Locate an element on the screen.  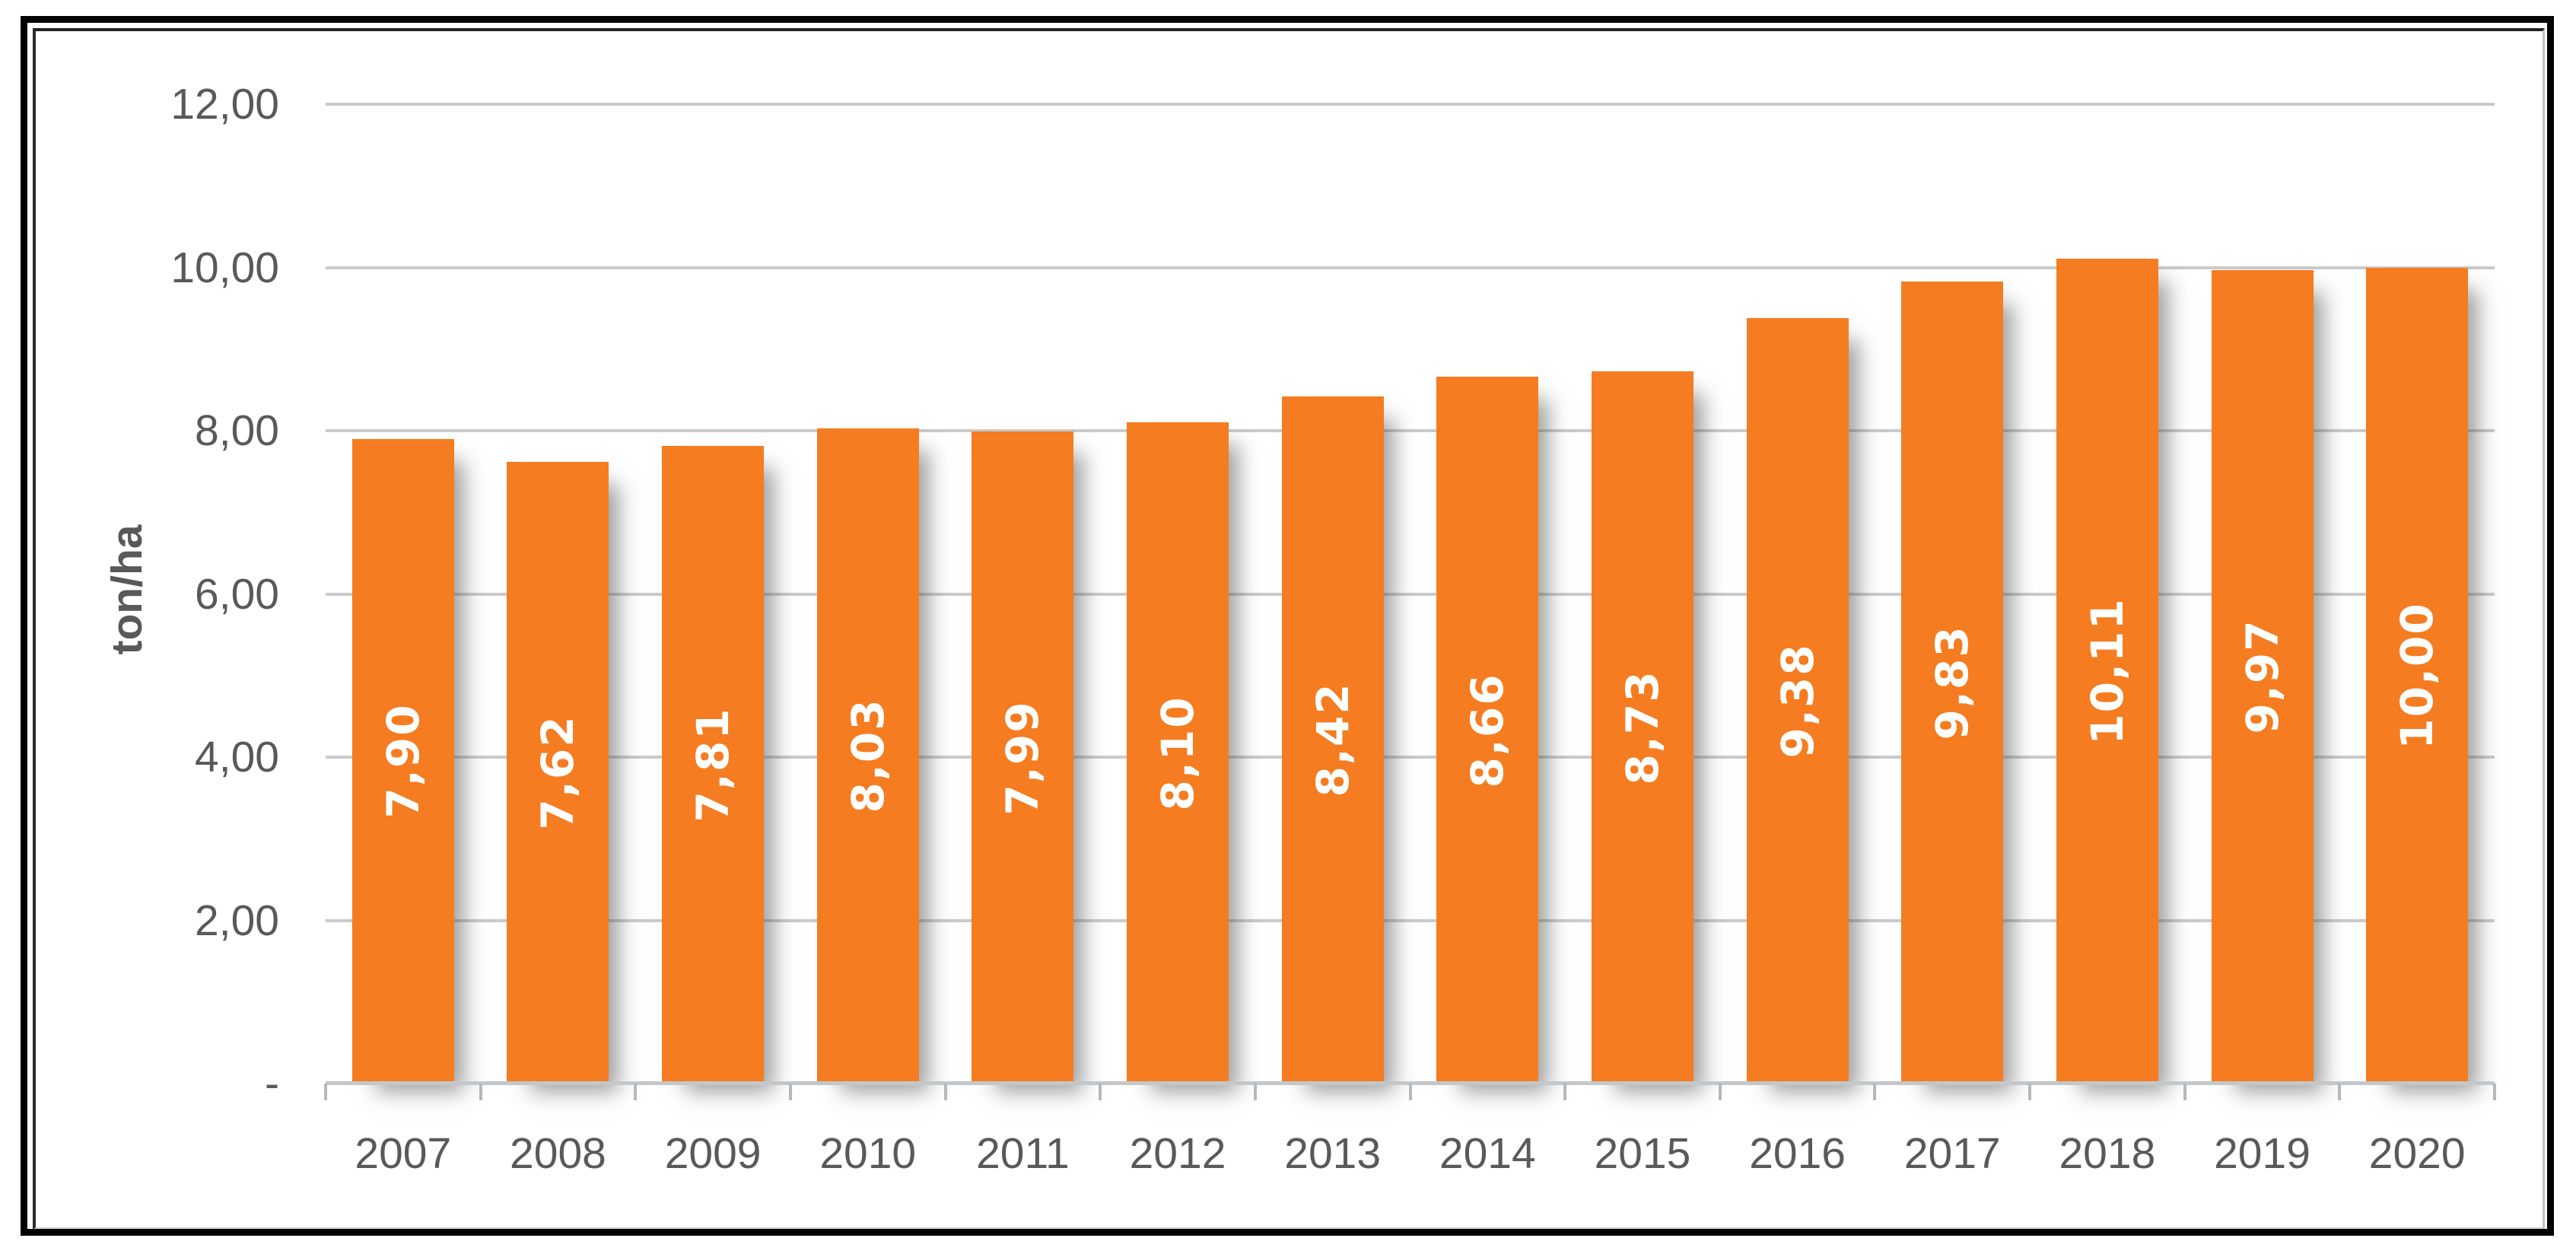
bar-2008: 7,62 is located at coordinates (558, 773).